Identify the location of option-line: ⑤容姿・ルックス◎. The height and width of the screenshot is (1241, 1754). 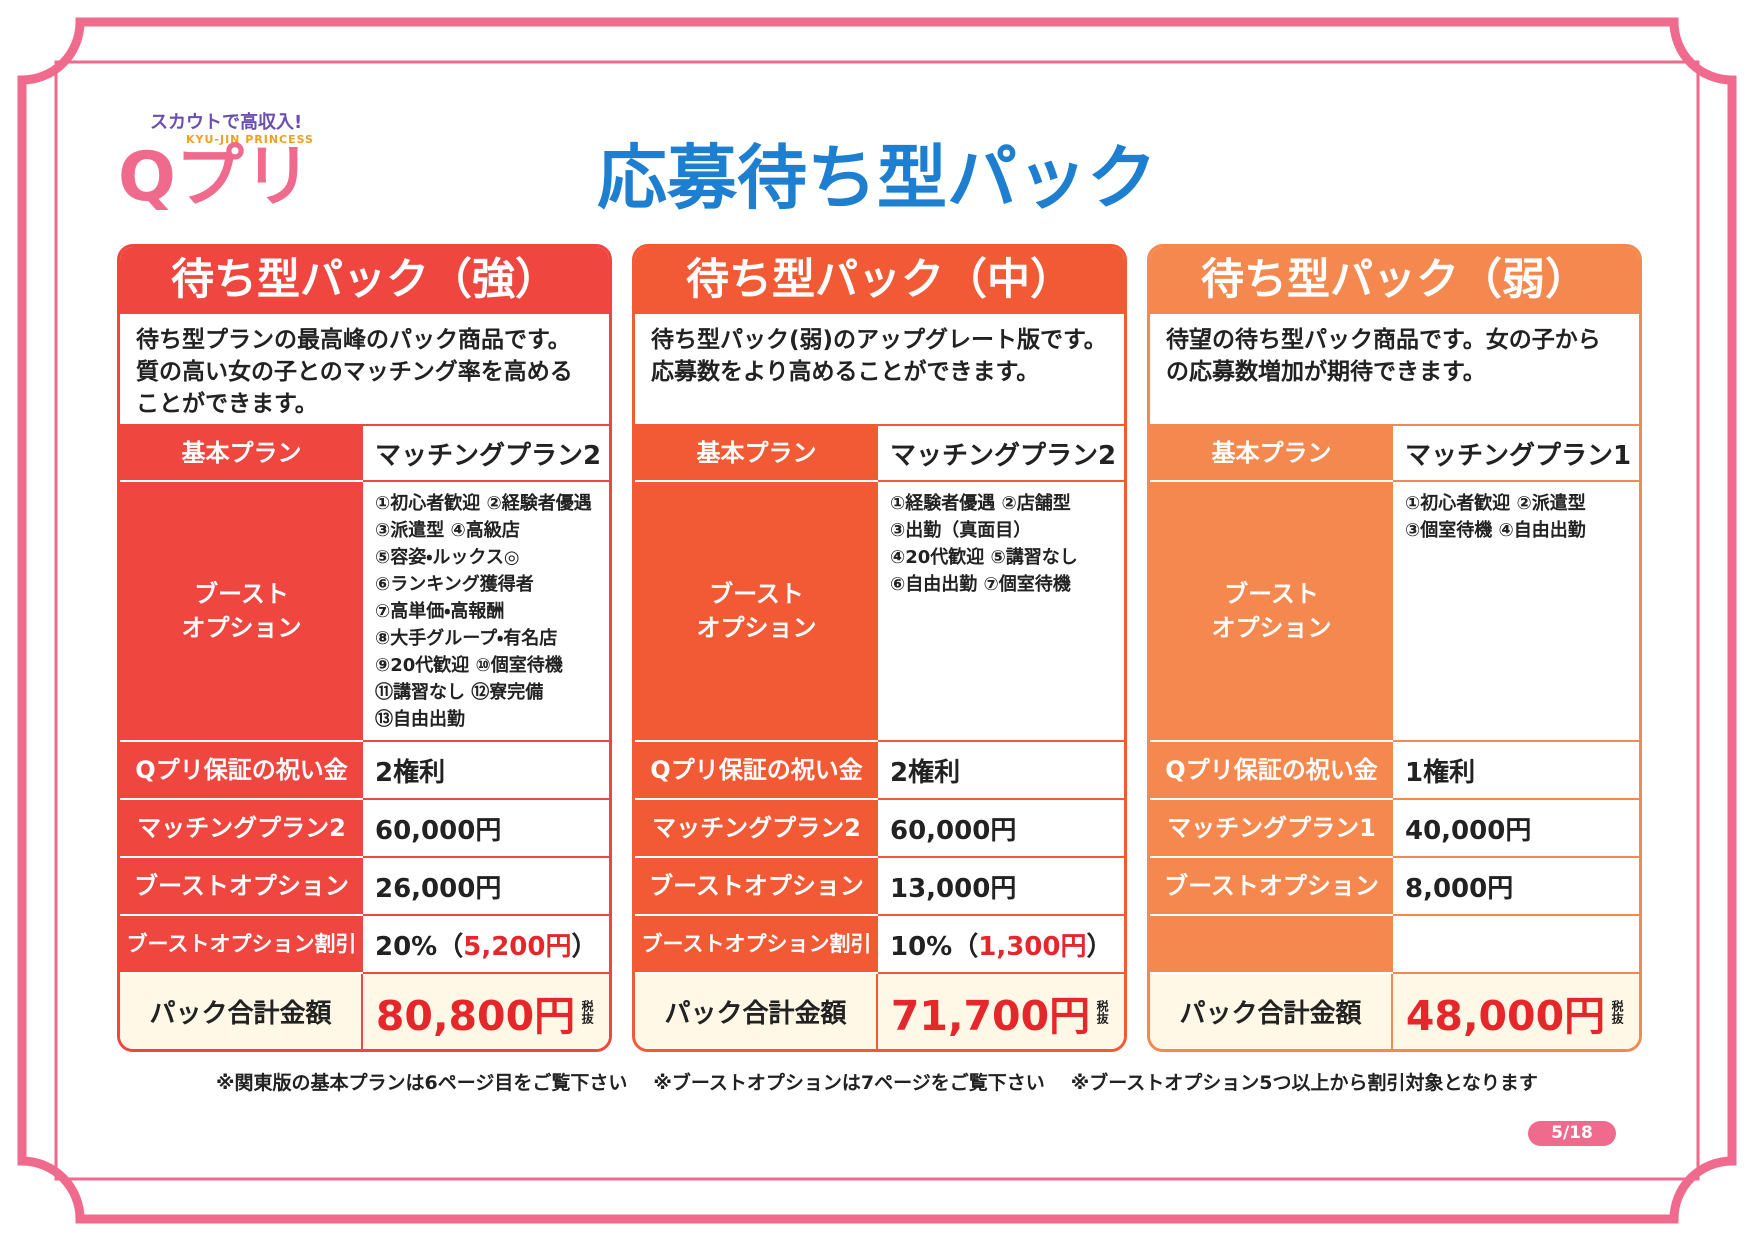
(447, 557).